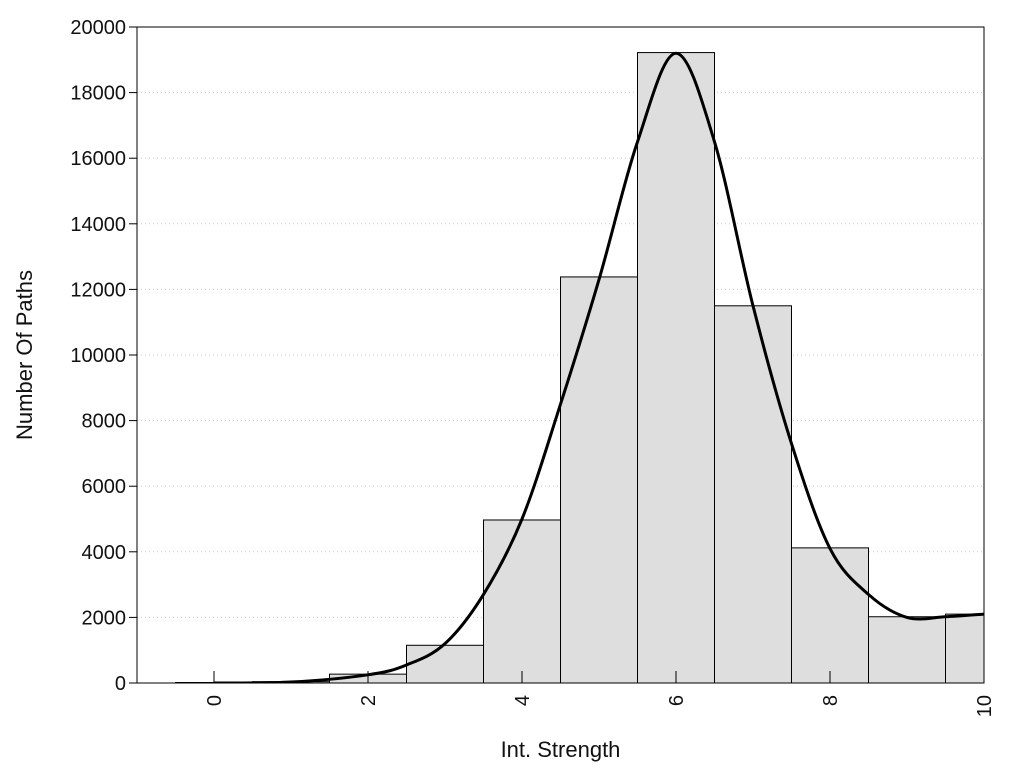 The image size is (1024, 768). I want to click on y-tick-label: 8000, so click(104, 422).